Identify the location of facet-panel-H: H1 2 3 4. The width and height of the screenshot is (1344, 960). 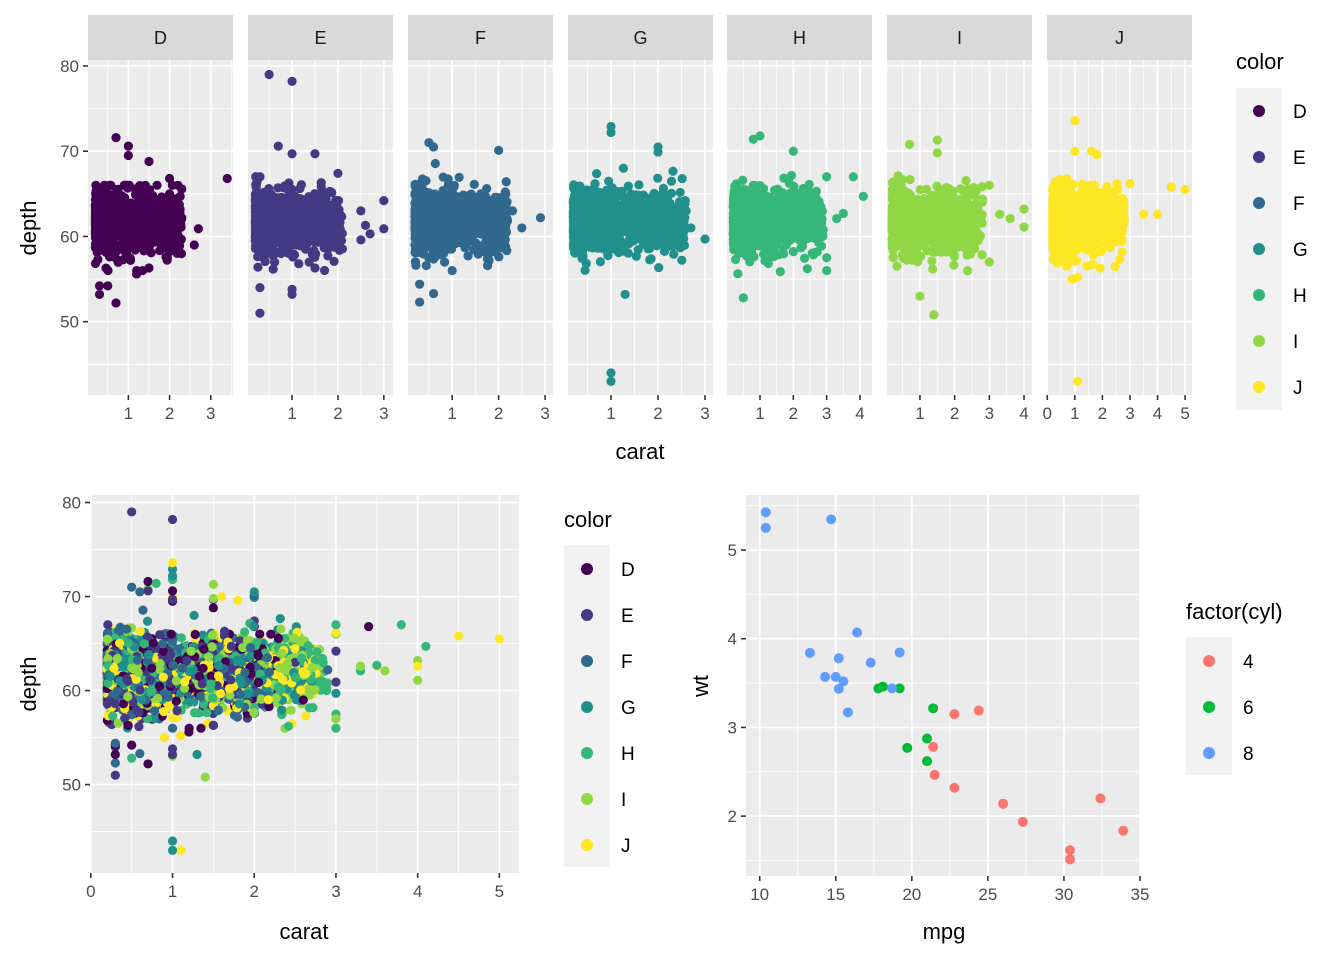
(799, 219).